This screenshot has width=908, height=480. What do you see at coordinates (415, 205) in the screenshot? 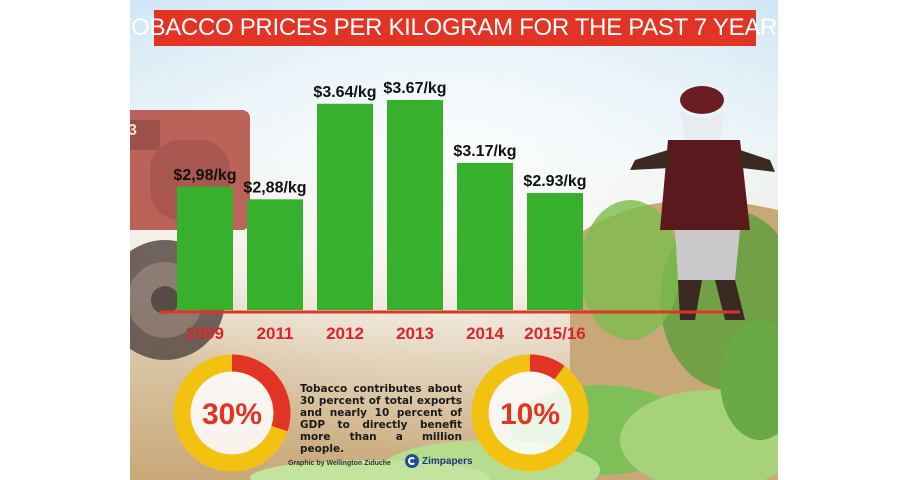
I see `bar-2013` at bounding box center [415, 205].